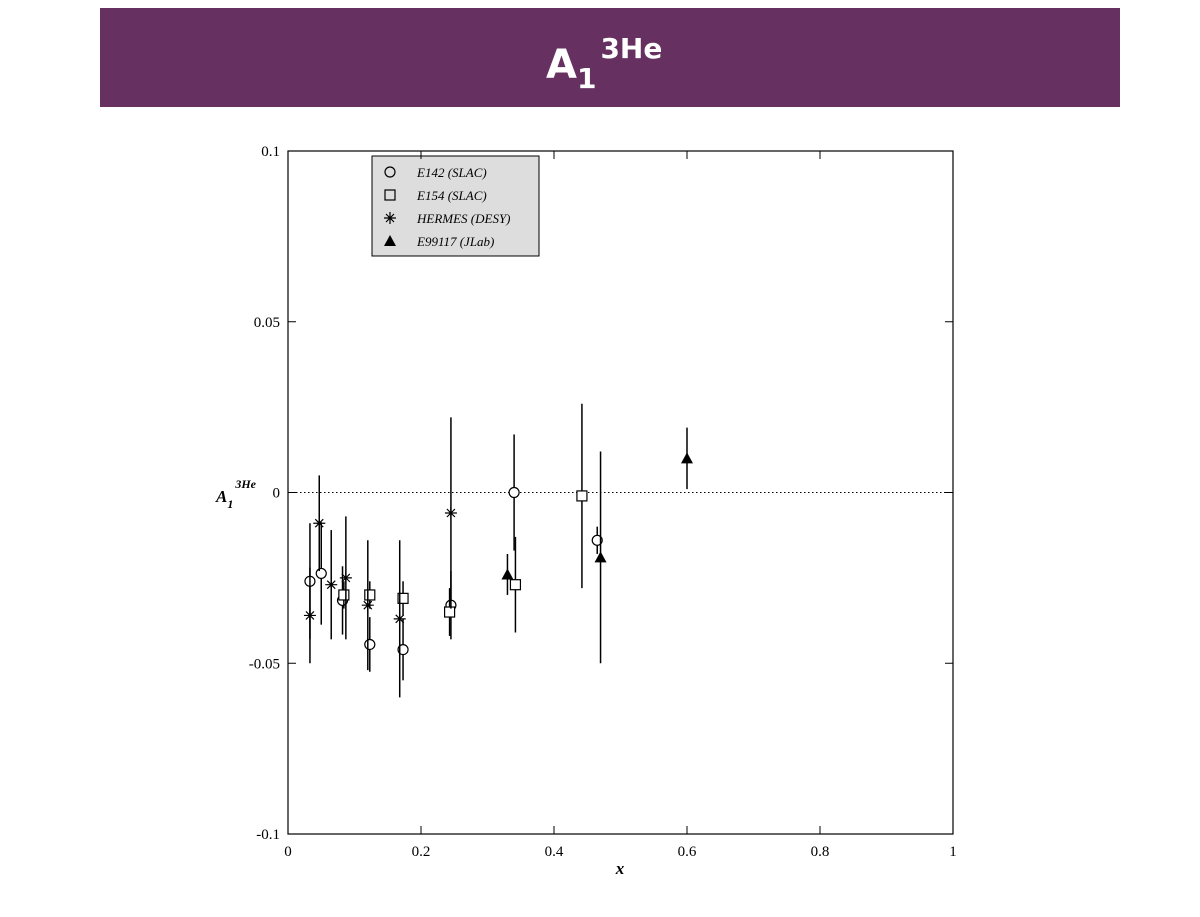 The width and height of the screenshot is (1200, 917). Describe the element at coordinates (455, 241) in the screenshot. I see `legend-label: E99117 (JLab)` at that location.